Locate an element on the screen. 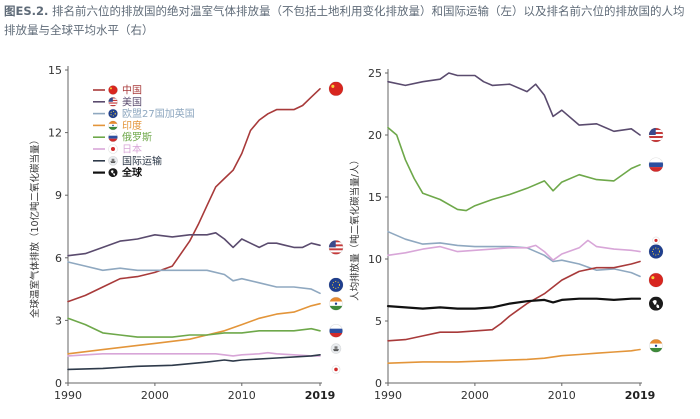  series-line-japan is located at coordinates (194, 354).